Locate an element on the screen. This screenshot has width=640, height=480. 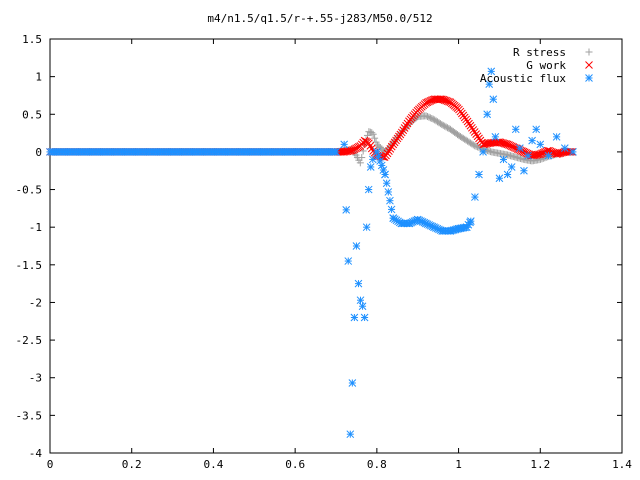
chart-title: m4/n1.5/q1.5/r-+.55-j283/M50.0/512 is located at coordinates (319, 18).